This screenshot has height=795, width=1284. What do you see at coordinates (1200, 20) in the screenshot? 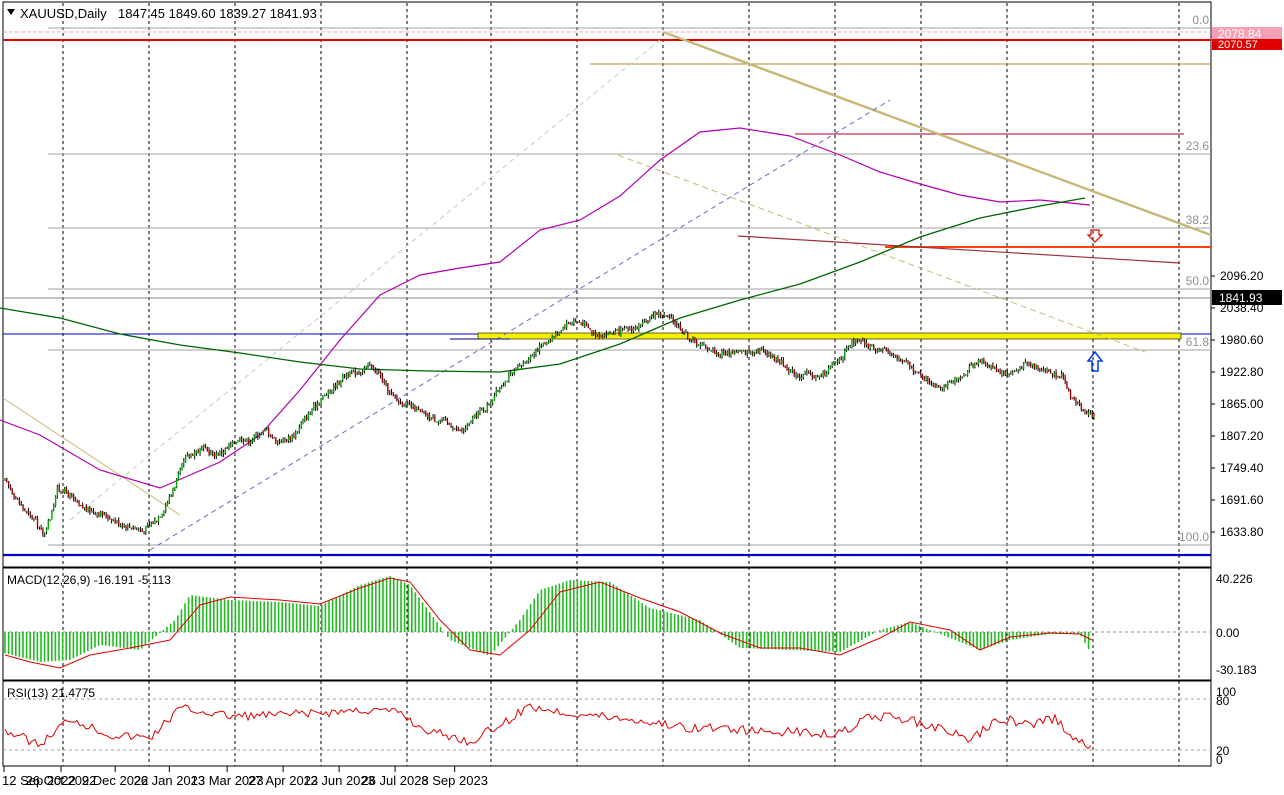
I see `fib-level-label: 0.0` at bounding box center [1200, 20].